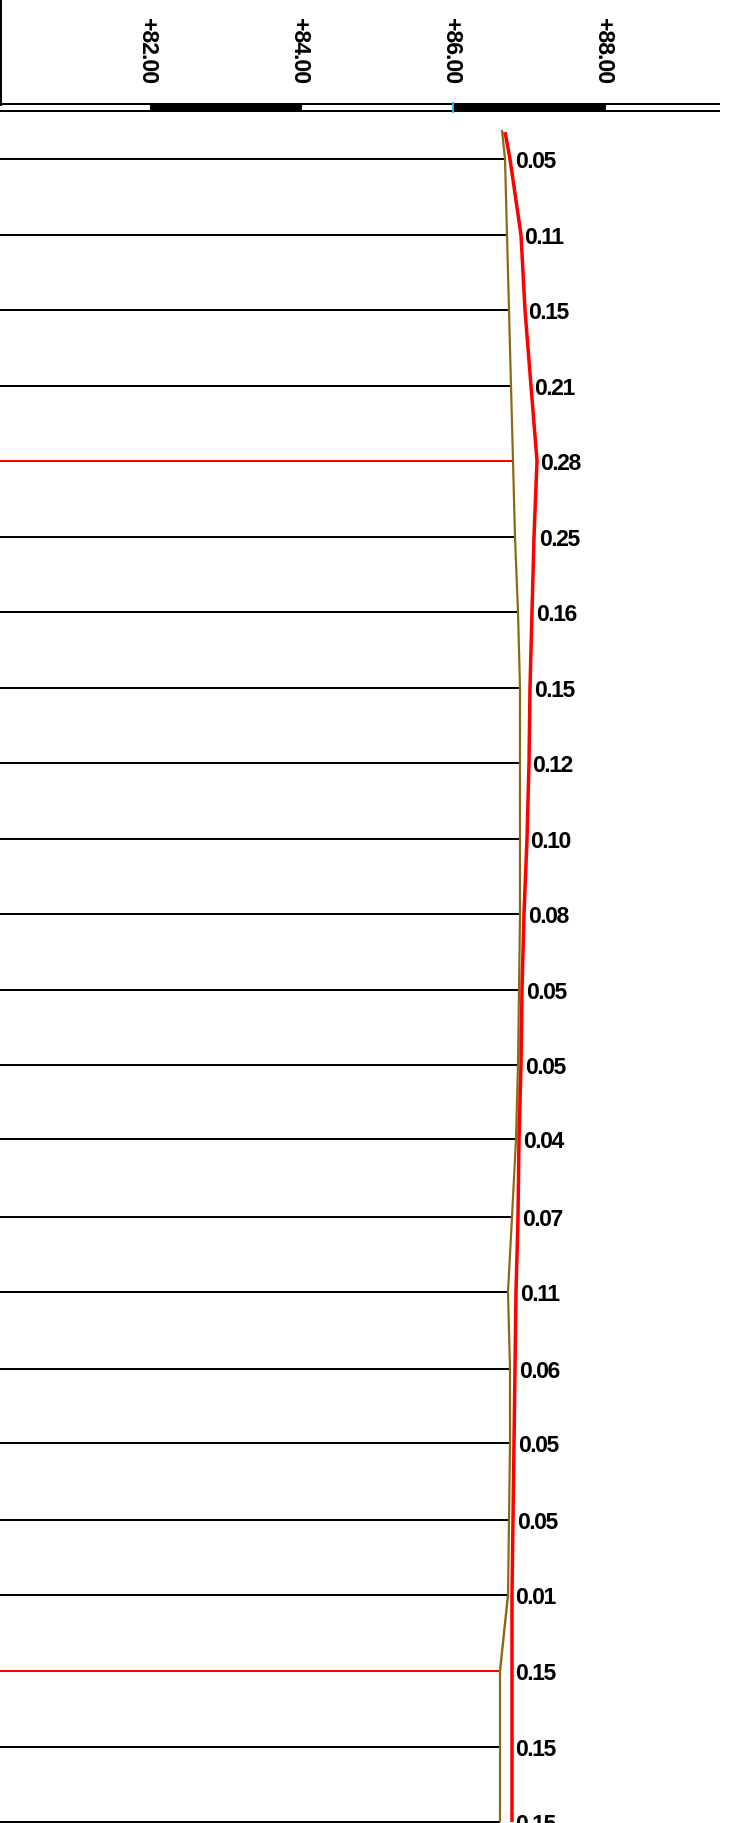 This screenshot has height=1823, width=729. I want to click on design-profile-line, so click(521, 976).